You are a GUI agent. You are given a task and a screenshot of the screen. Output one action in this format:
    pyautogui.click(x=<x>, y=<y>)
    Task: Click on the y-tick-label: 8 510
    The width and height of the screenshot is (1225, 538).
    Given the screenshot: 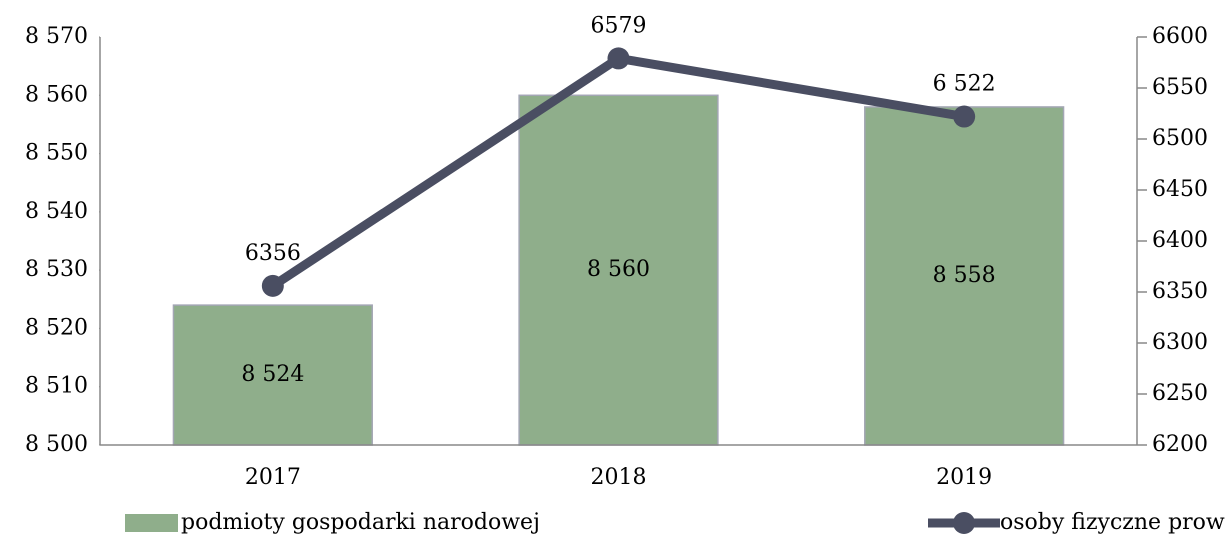 What is the action you would take?
    pyautogui.click(x=56, y=386)
    